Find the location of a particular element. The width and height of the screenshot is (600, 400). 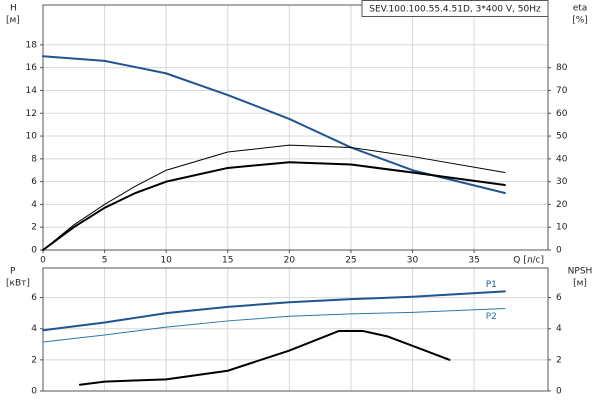

series-label: P1 is located at coordinates (491, 285).